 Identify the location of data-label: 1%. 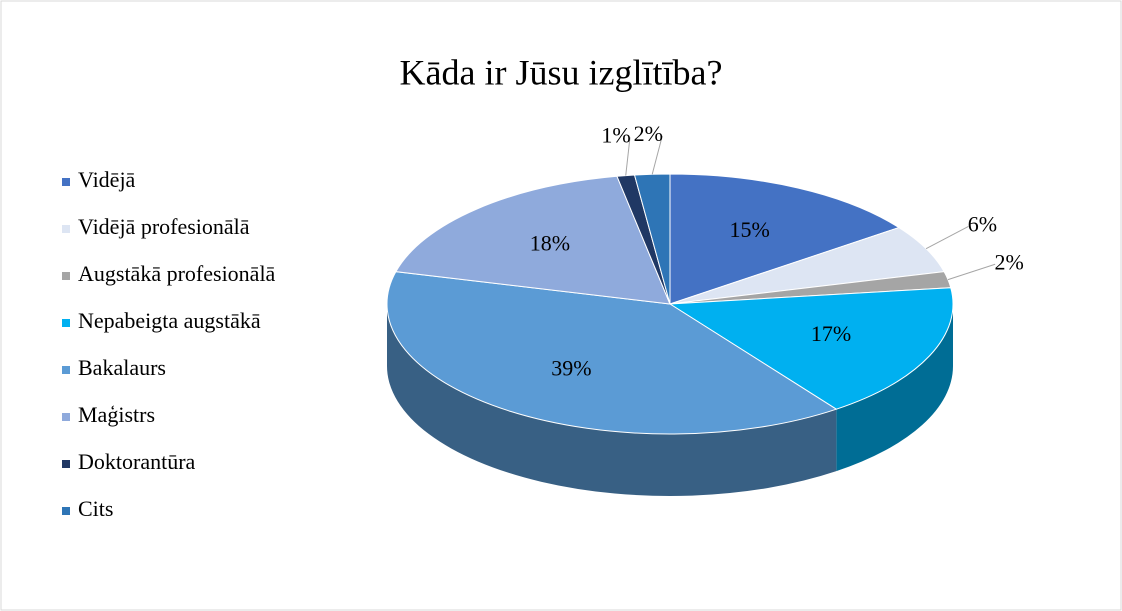
(615, 134).